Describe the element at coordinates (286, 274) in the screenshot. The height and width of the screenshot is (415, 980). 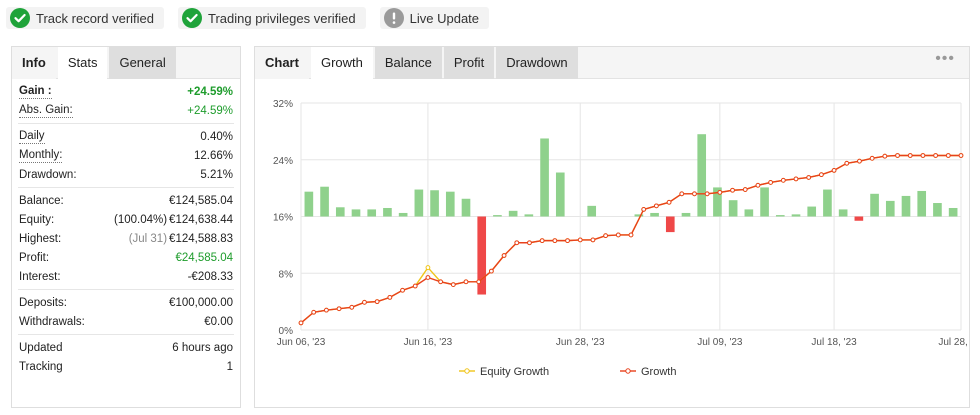
I see `y-tick-label: 8%` at that location.